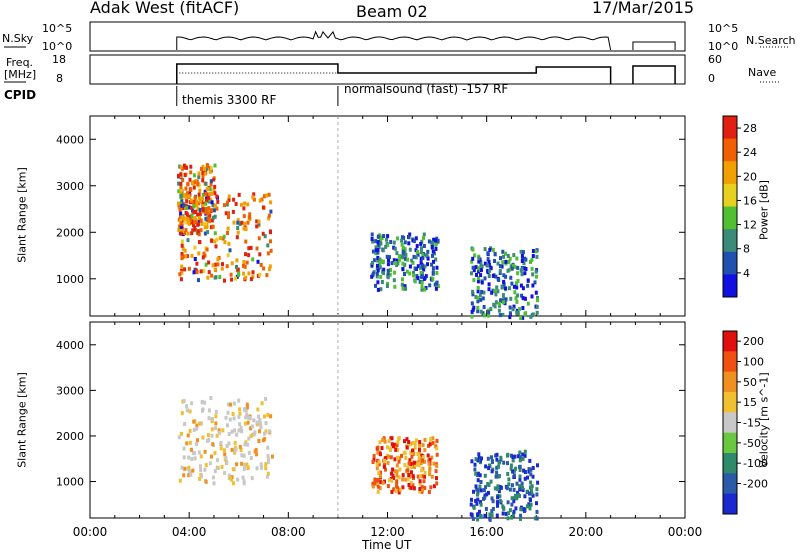 Image resolution: width=800 pixels, height=554 pixels. Describe the element at coordinates (750, 382) in the screenshot. I see `colorbar-tick-label-1-2: 50` at that location.